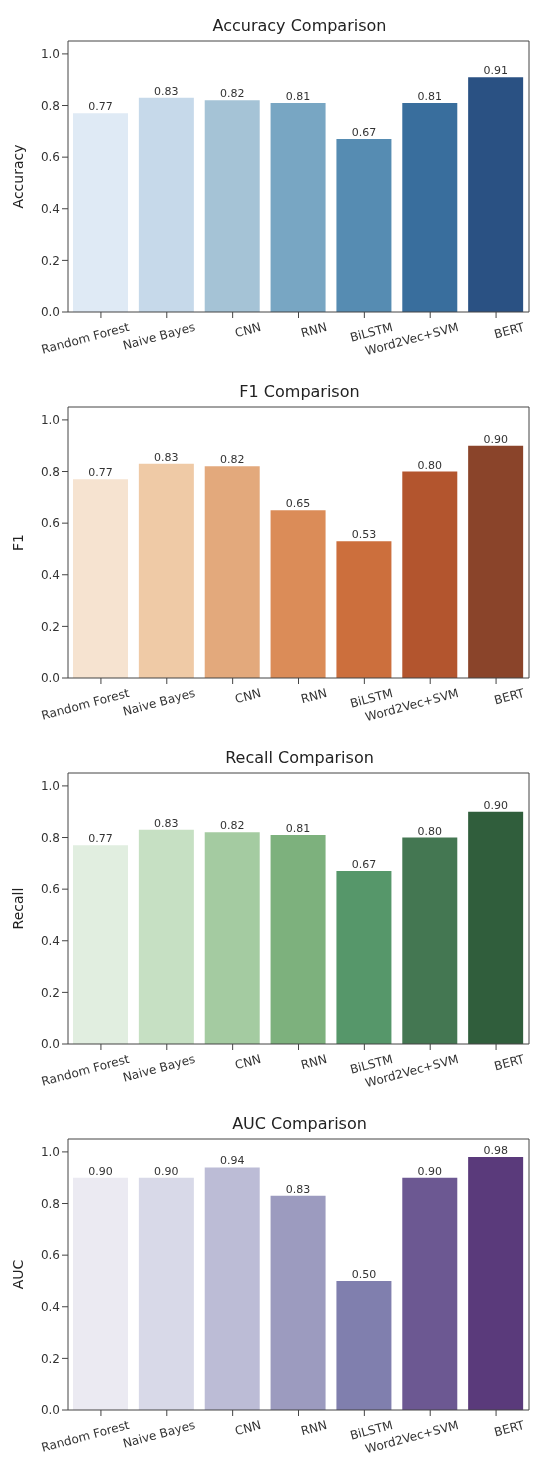 The height and width of the screenshot is (1472, 539). I want to click on y-axis-title: F1, so click(17, 542).